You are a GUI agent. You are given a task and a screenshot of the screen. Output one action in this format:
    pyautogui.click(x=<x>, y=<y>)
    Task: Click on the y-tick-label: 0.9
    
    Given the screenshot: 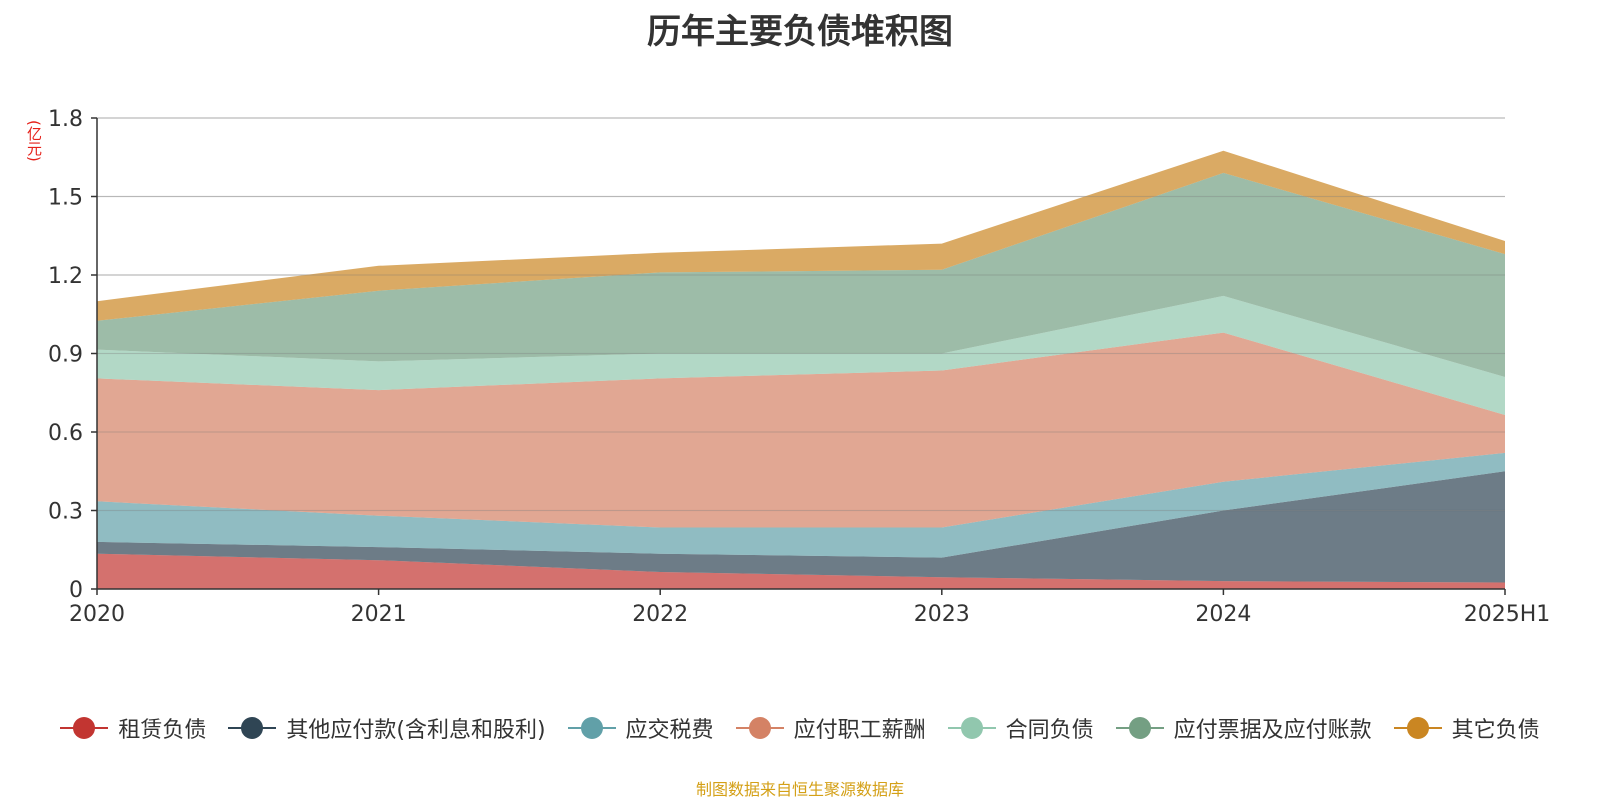 What is the action you would take?
    pyautogui.click(x=65, y=355)
    